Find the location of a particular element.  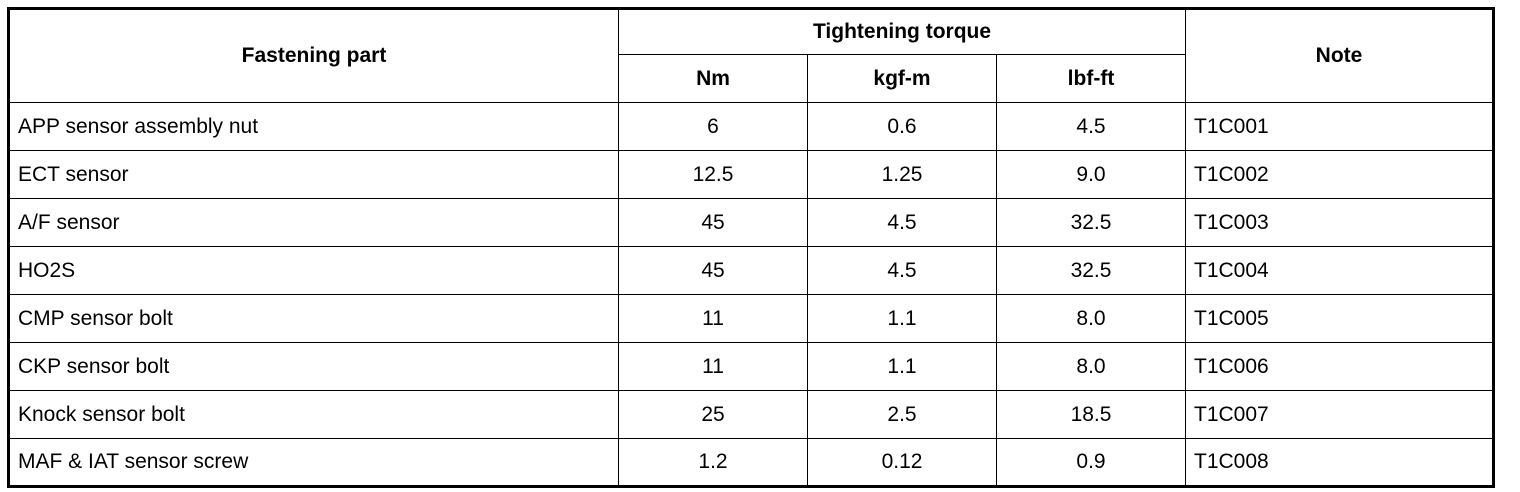

header-cell: Fastening part is located at coordinates (313, 55).